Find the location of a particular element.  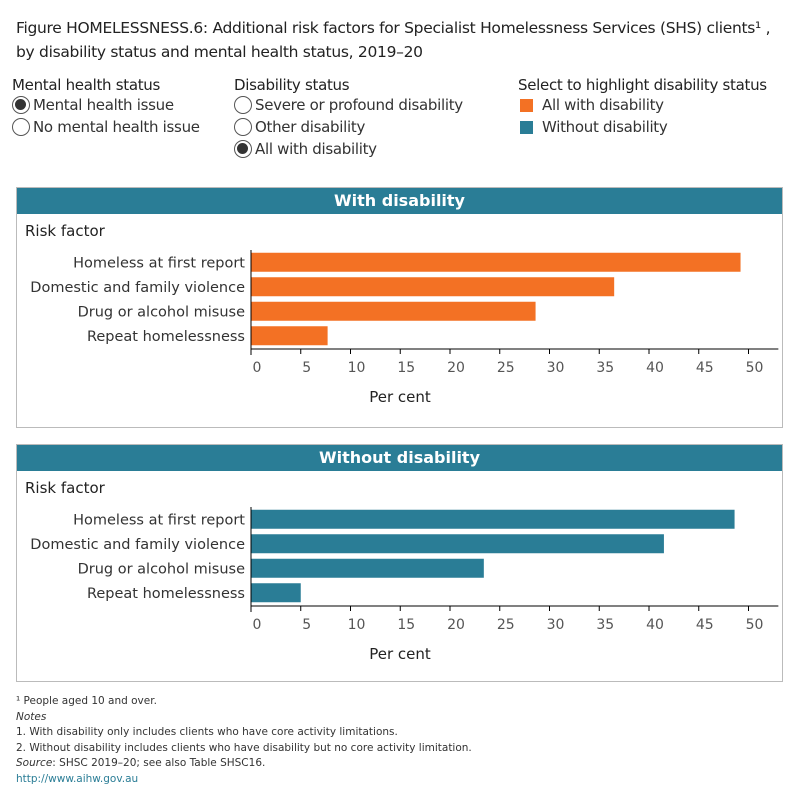

footnote: ¹ People aged 10 and over. is located at coordinates (86, 701).